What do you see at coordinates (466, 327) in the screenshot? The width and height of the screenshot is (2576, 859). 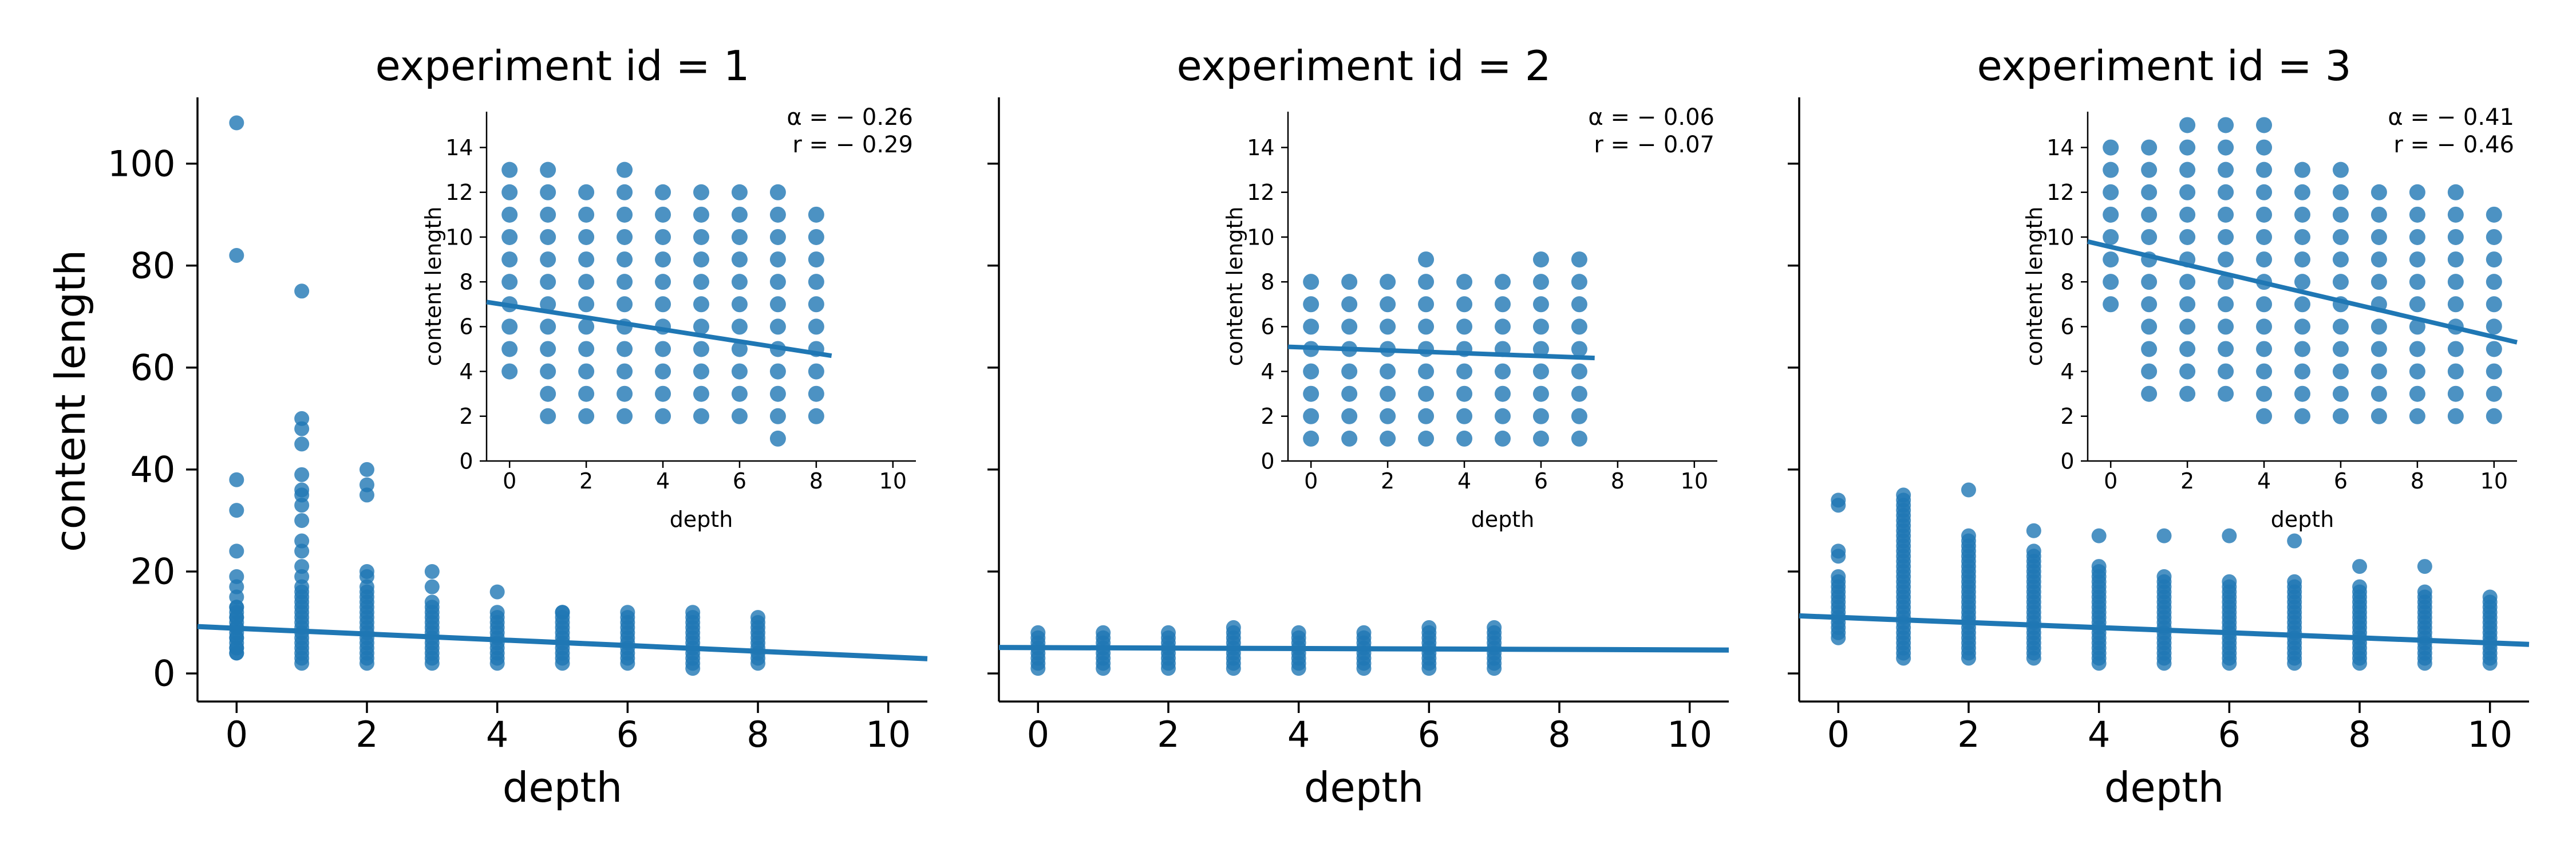 I see `inset-y-tick-label: 6` at bounding box center [466, 327].